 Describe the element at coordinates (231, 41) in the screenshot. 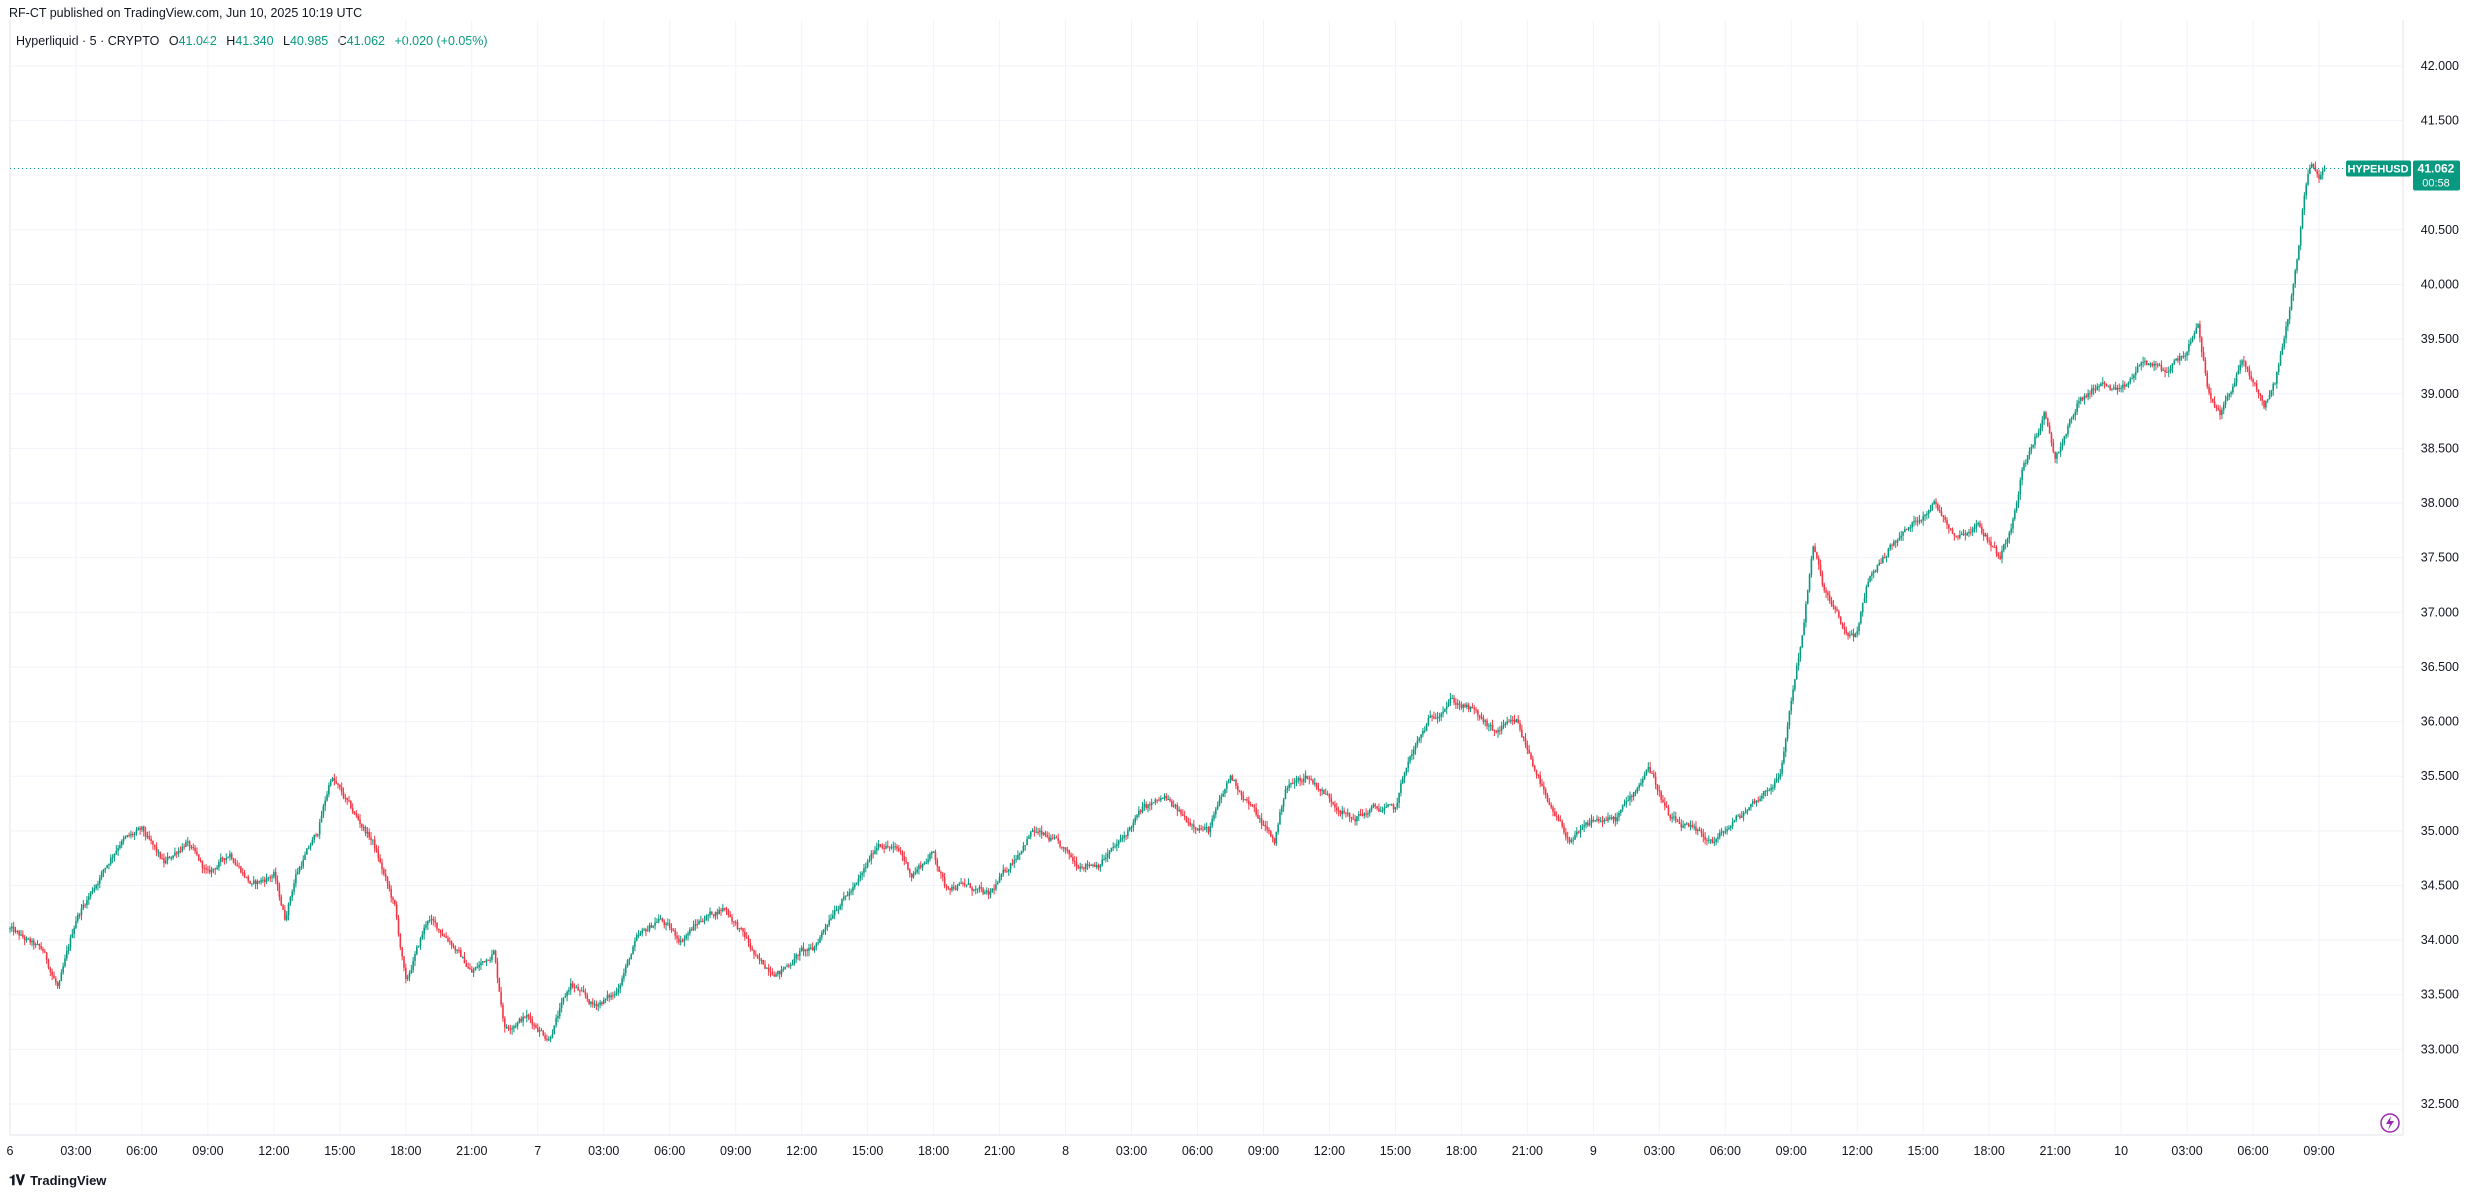

I see `high-label: H` at that location.